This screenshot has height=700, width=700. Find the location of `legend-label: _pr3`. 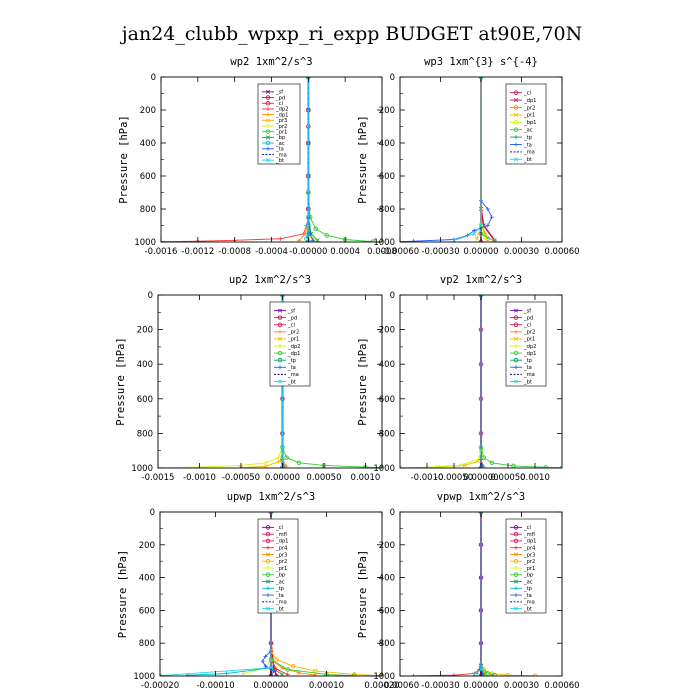

legend-label: _pr3 is located at coordinates (529, 555).